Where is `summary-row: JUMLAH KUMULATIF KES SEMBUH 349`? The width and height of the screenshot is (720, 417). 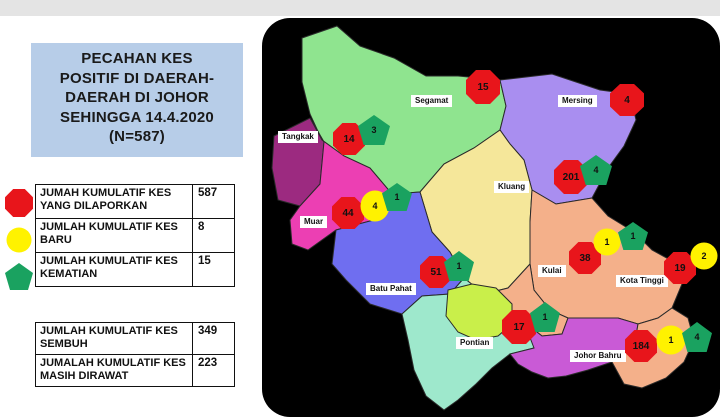
summary-row: JUMLAH KUMULATIF KES SEMBUH 349 is located at coordinates (135, 338).